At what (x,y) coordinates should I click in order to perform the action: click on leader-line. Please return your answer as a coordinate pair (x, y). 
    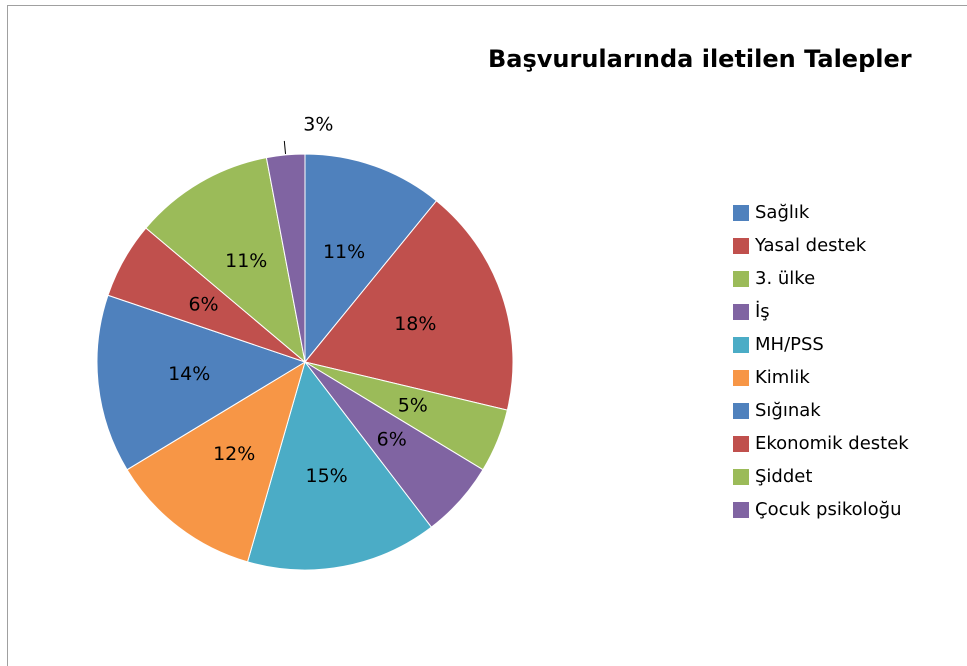
    Looking at the image, I should click on (285, 147).